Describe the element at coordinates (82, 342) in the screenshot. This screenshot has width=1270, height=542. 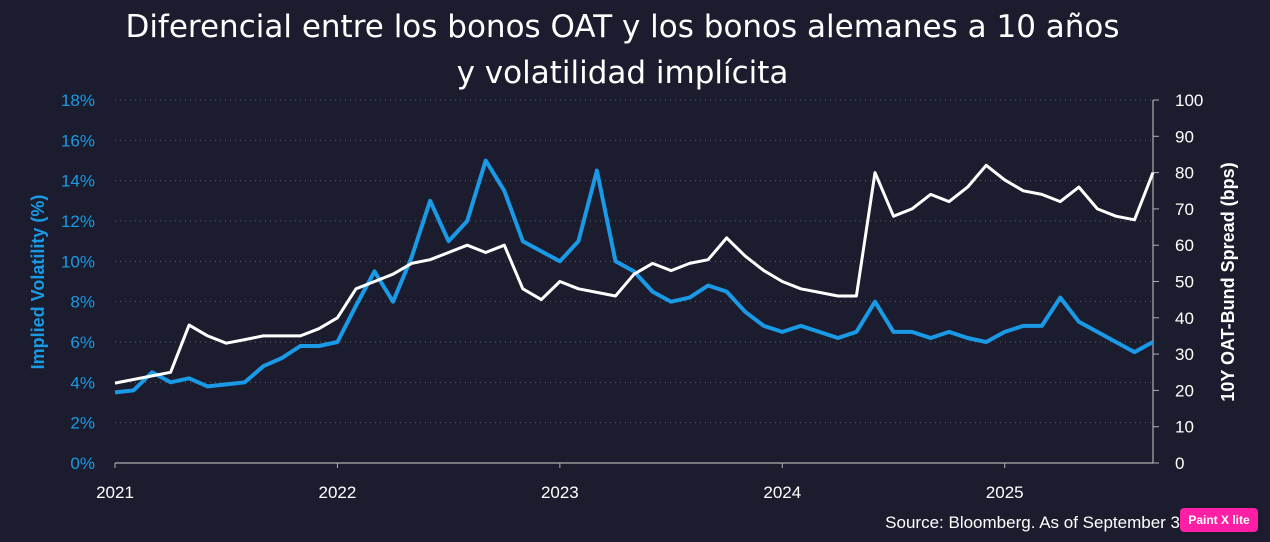
I see `left-tick-label: 6%` at that location.